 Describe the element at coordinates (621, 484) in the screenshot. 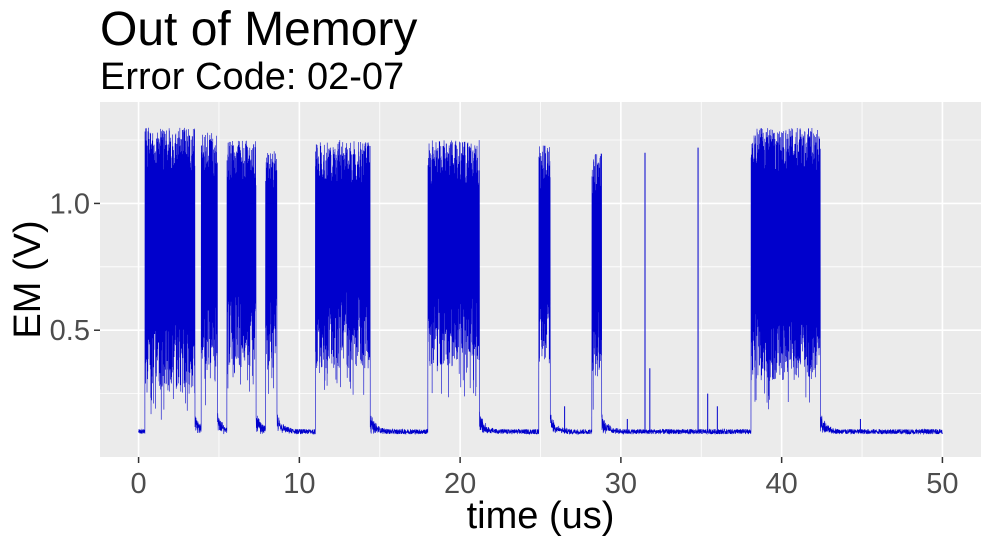

I see `x-tick-label: 30` at that location.